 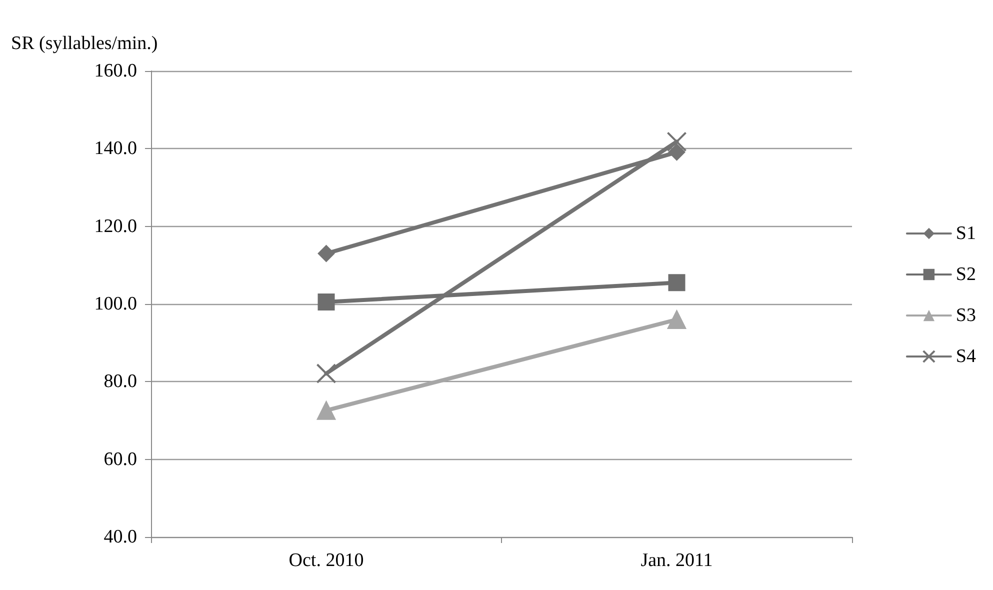 What do you see at coordinates (966, 233) in the screenshot?
I see `legend-label: S1` at bounding box center [966, 233].